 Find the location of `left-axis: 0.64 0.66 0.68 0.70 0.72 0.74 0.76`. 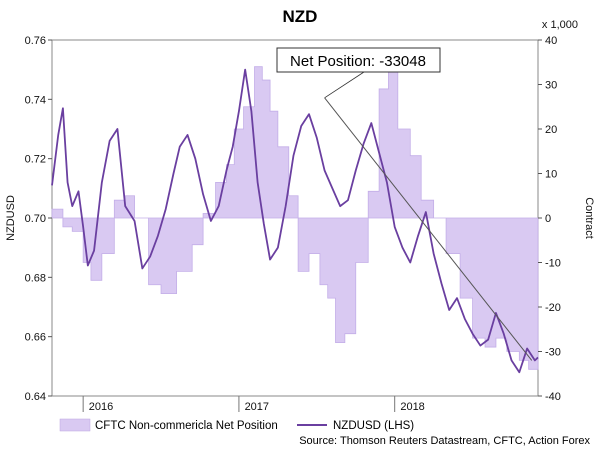

left-axis: 0.64 0.66 0.68 0.70 0.72 0.74 0.76 is located at coordinates (38, 219).